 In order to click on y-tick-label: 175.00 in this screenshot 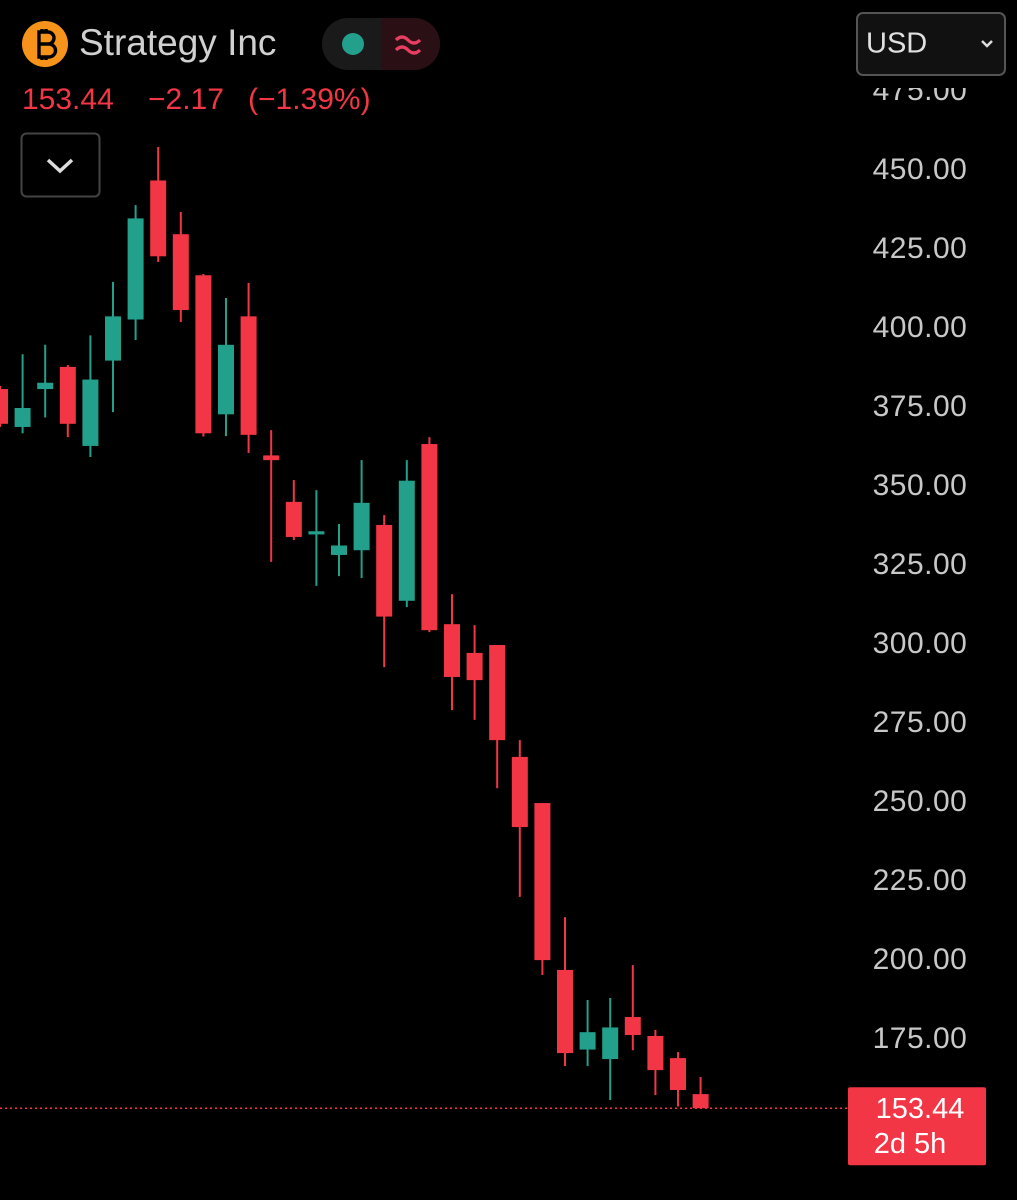, I will do `click(920, 1038)`.